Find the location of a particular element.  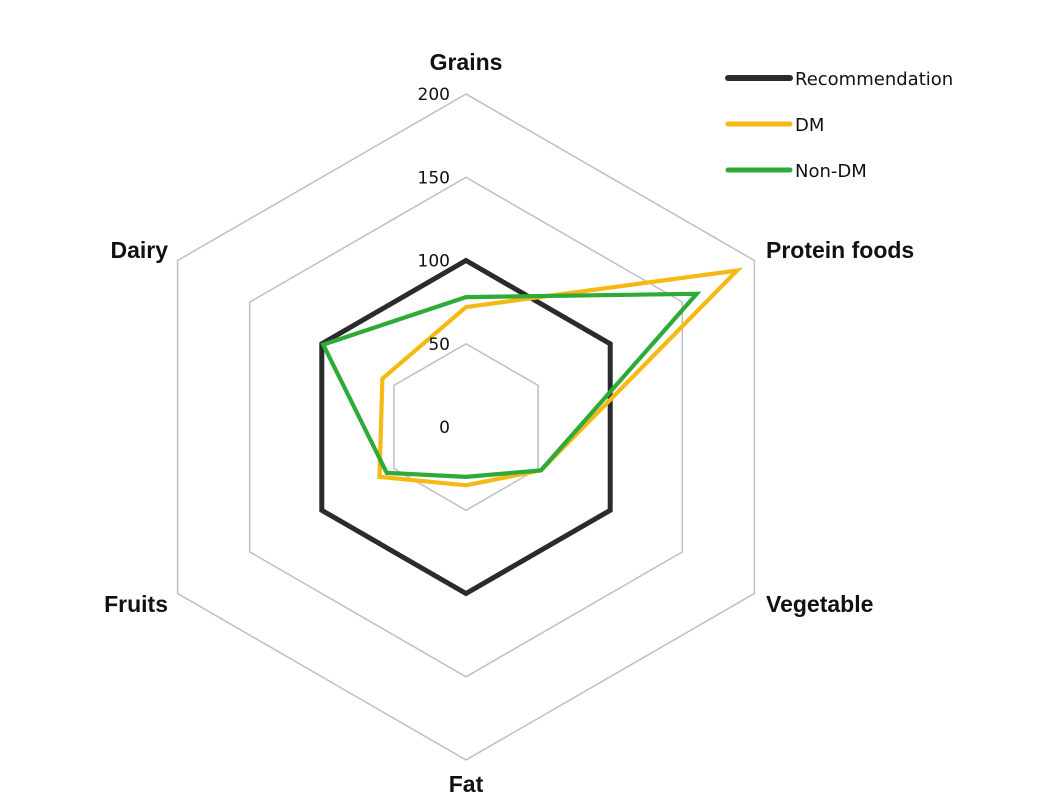

legend: Recommendation DM Non-DM is located at coordinates (839, 125).